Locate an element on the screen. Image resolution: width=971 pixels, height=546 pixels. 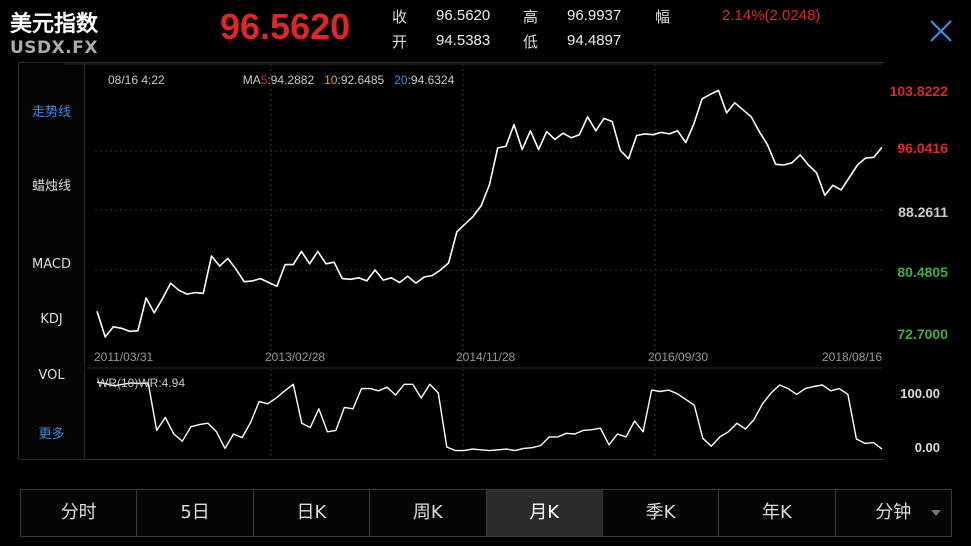
wr-label: WR(10)WR:4.94 is located at coordinates (141, 383).